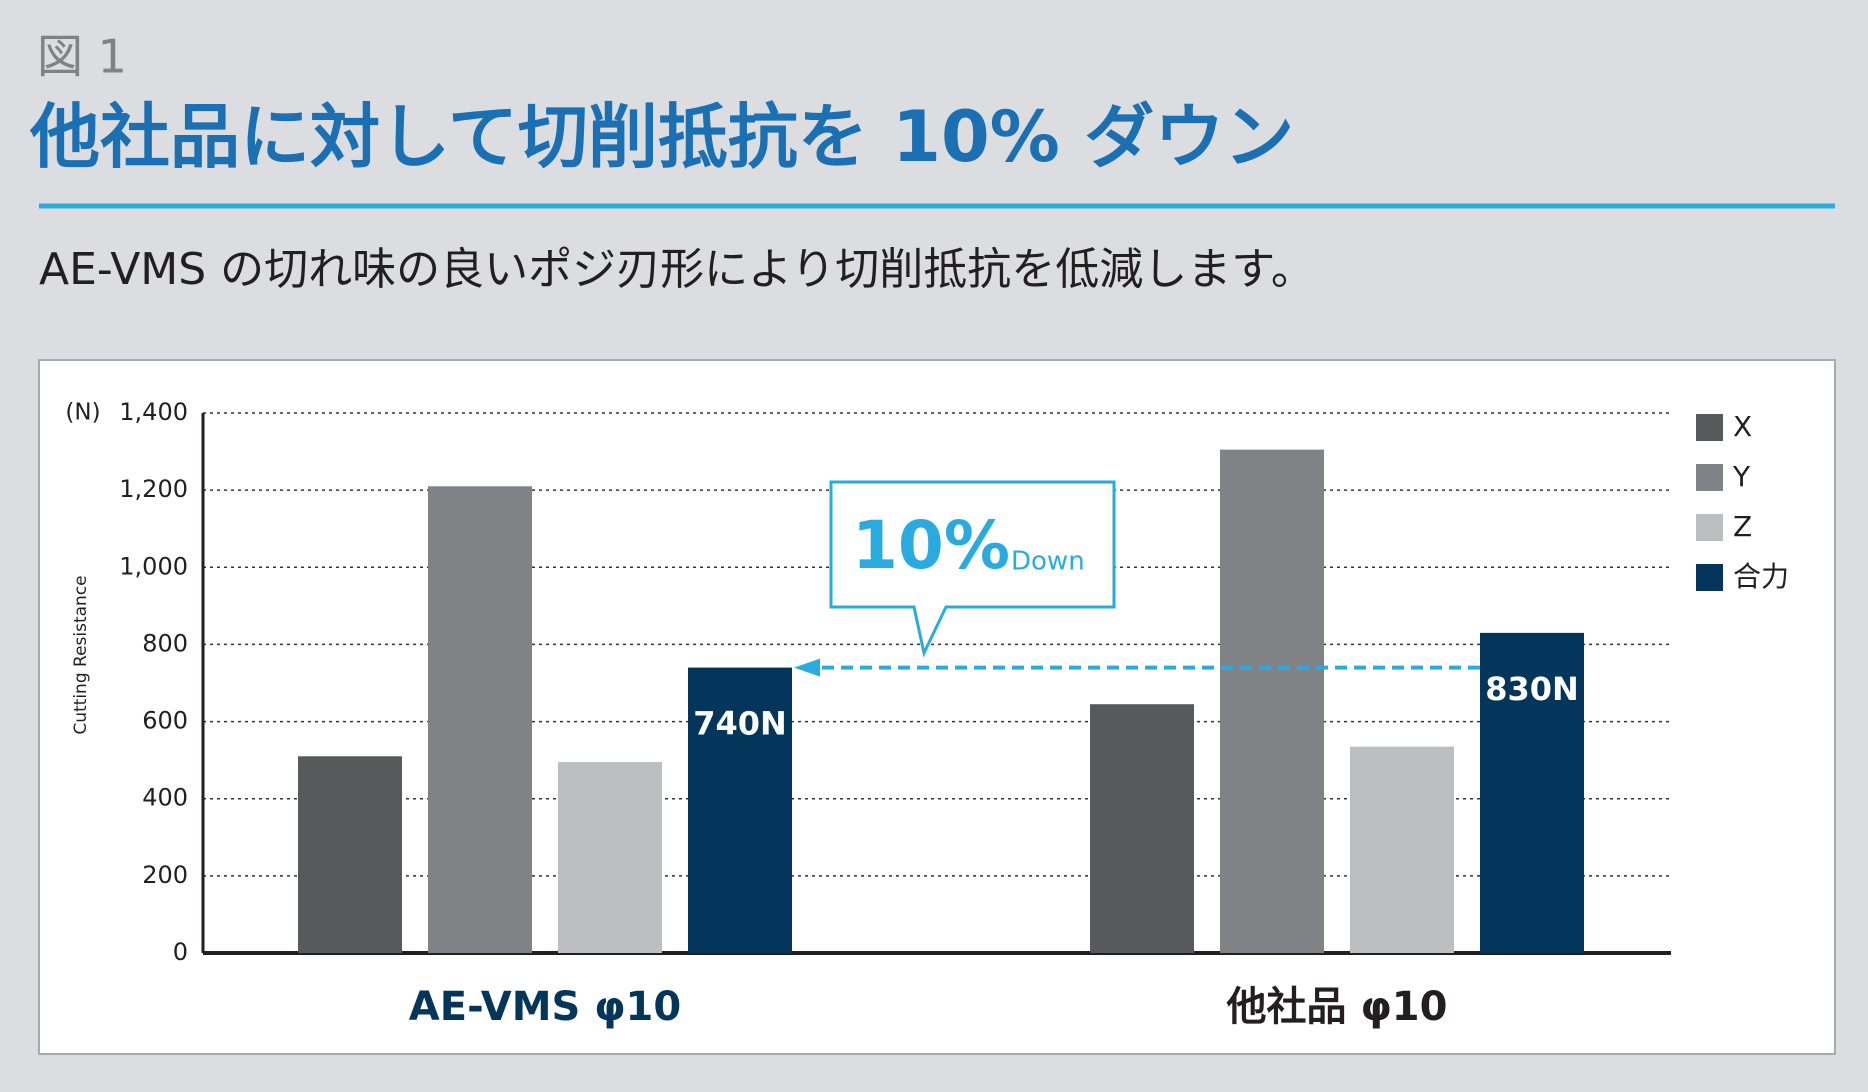 The width and height of the screenshot is (1868, 1092). I want to click on legend-label: 合力, so click(1761, 576).